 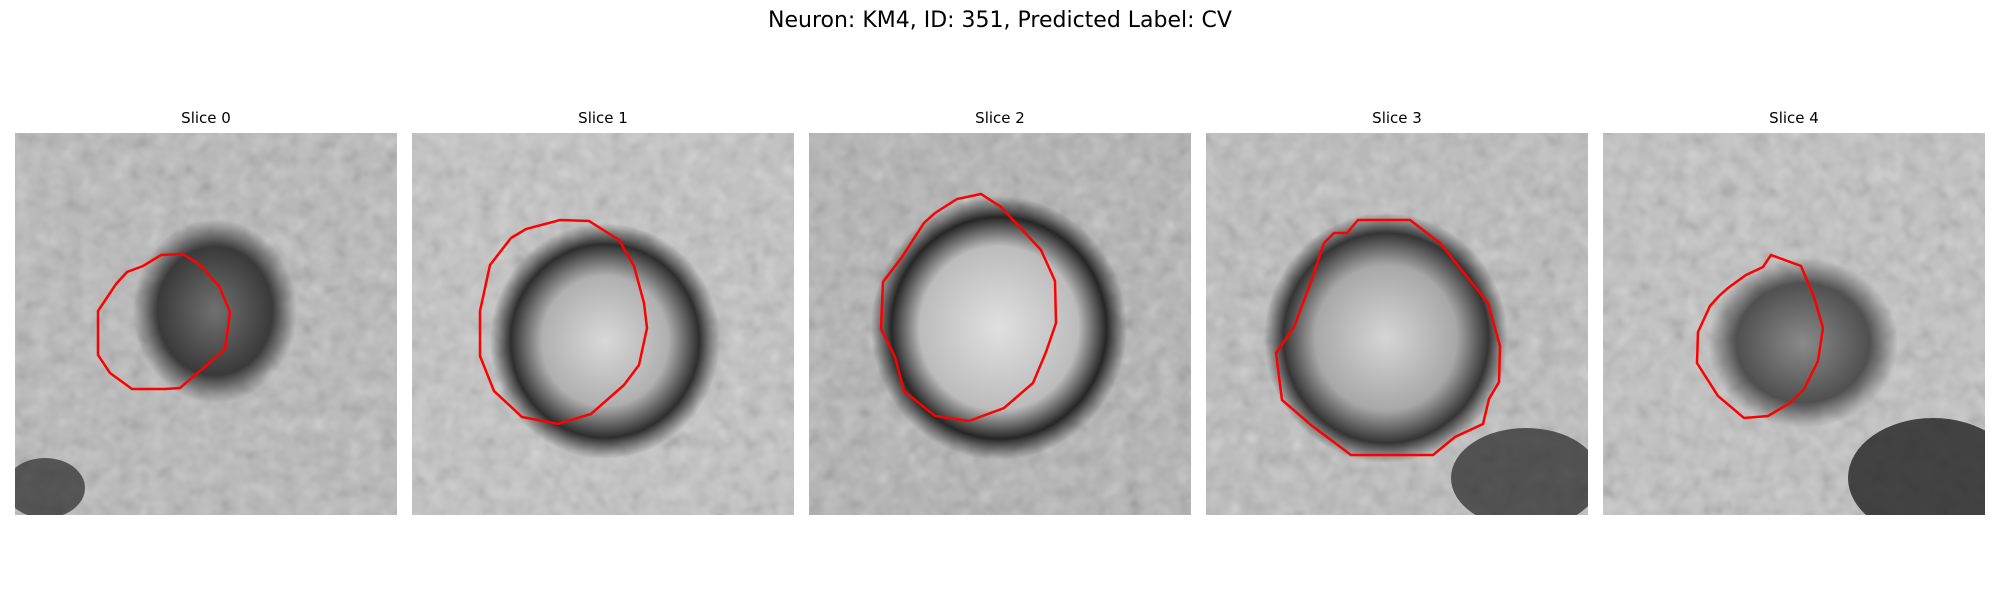 I want to click on slice-panel-1: Slice 1, so click(x=603, y=311).